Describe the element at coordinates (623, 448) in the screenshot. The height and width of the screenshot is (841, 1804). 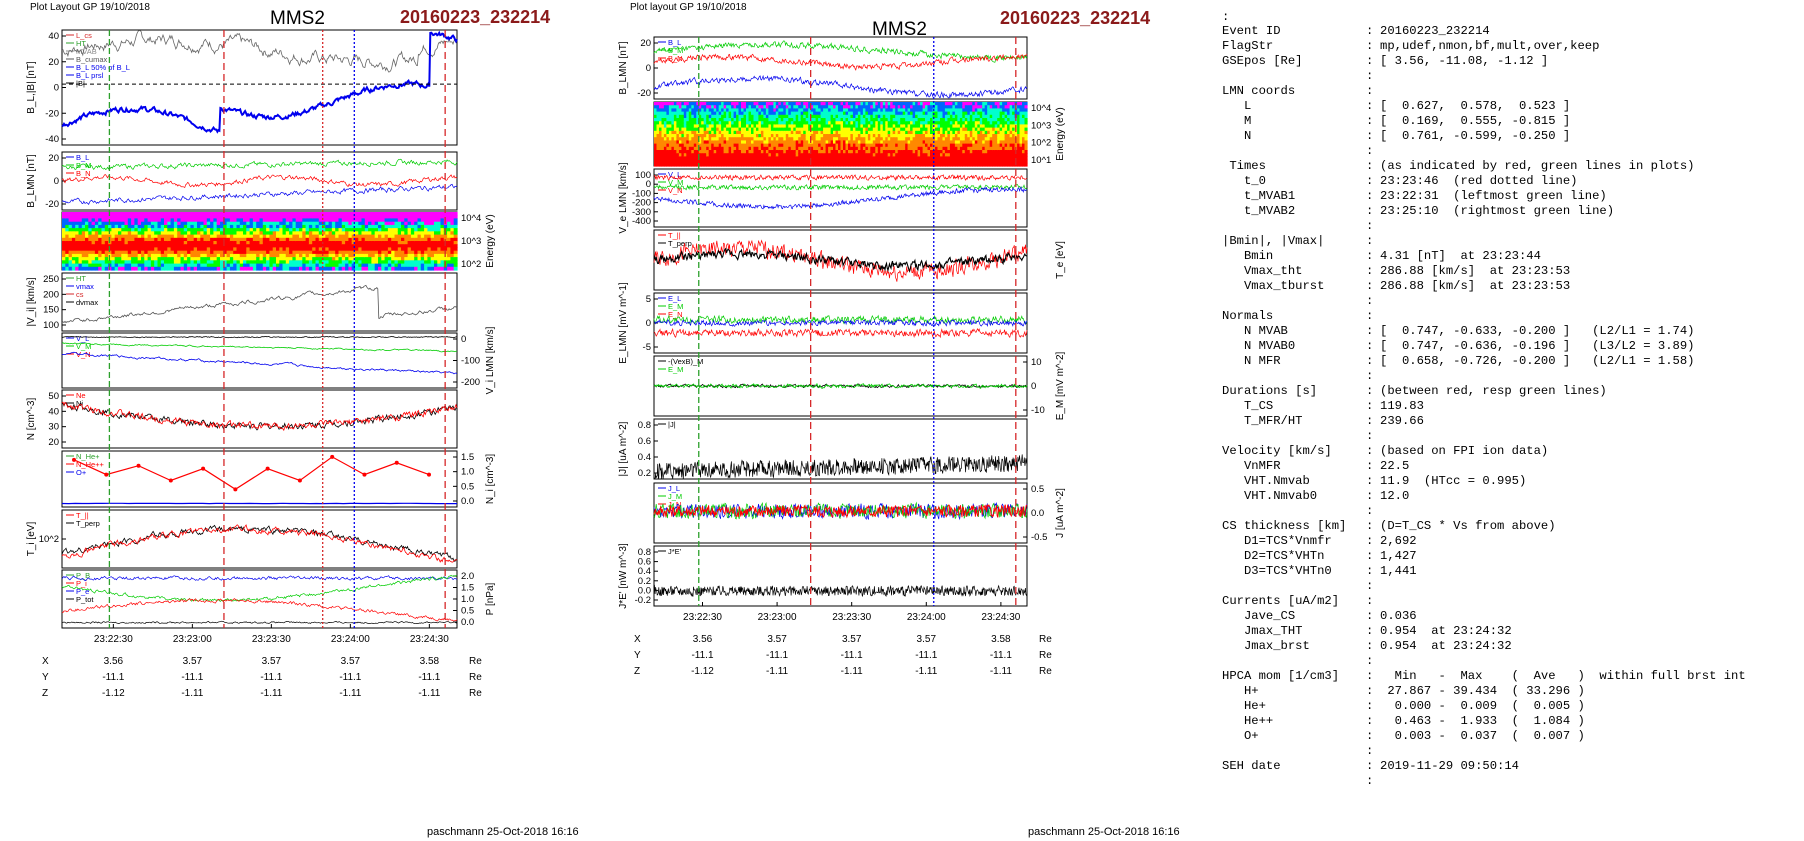
I see `y-axis-label: |J| [uA m^-2]` at that location.